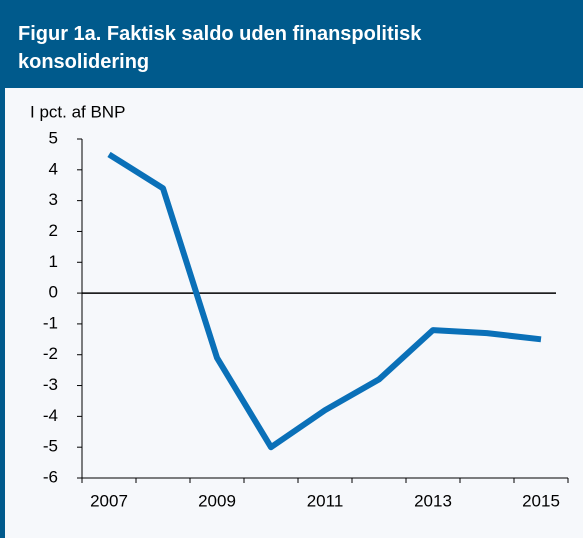 The height and width of the screenshot is (538, 583). Describe the element at coordinates (53, 168) in the screenshot. I see `y-tick-label: 4` at that location.